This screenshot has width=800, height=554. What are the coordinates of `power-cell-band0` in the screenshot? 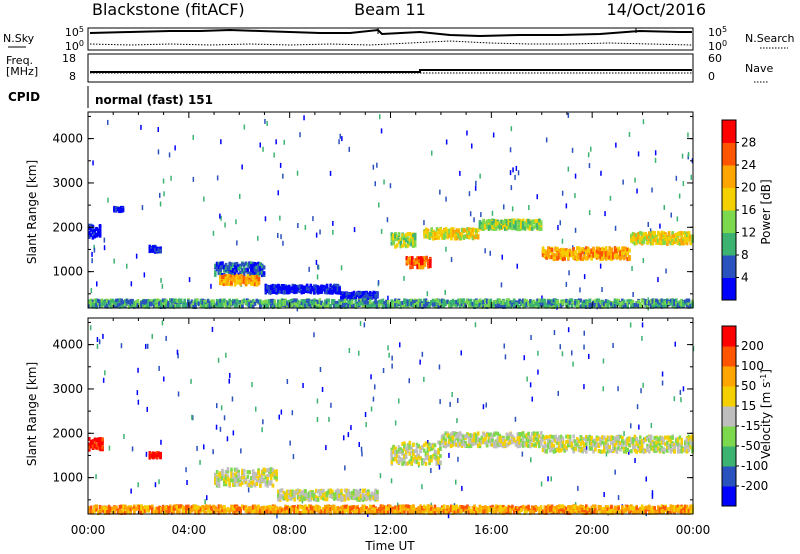 It's located at (89, 233).